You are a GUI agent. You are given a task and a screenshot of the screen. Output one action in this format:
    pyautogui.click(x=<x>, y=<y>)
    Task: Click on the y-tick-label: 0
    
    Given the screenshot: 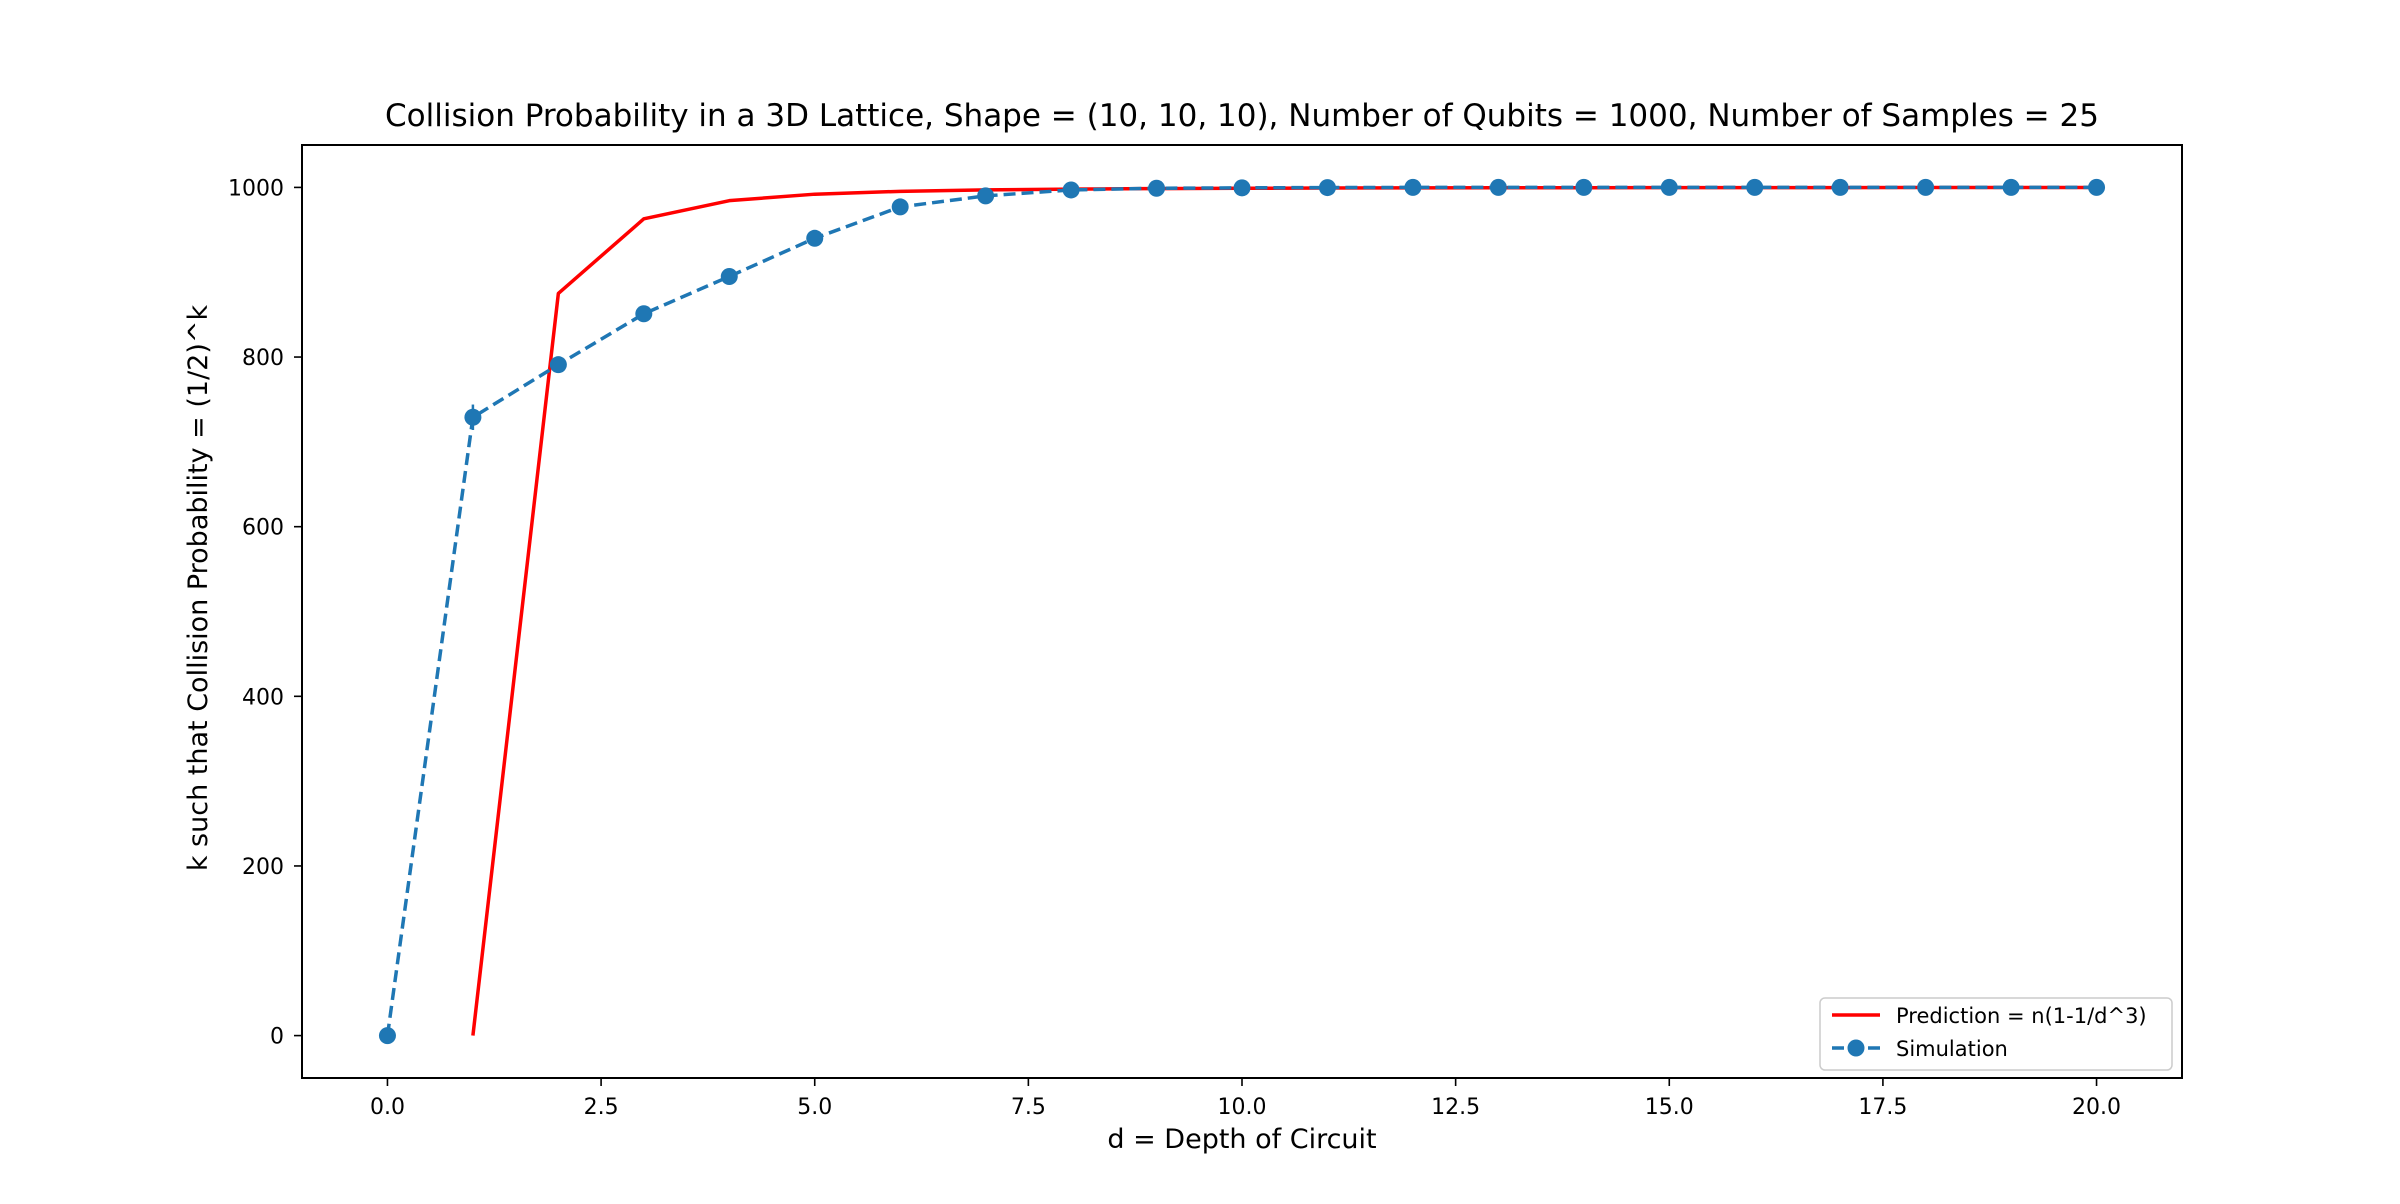 What is the action you would take?
    pyautogui.click(x=277, y=1037)
    